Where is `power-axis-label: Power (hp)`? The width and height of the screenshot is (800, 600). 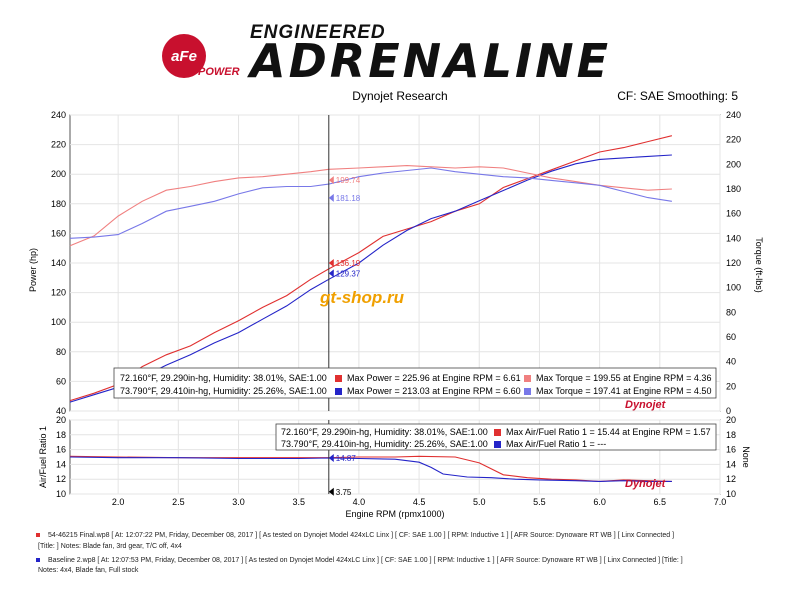 power-axis-label: Power (hp) is located at coordinates (33, 270).